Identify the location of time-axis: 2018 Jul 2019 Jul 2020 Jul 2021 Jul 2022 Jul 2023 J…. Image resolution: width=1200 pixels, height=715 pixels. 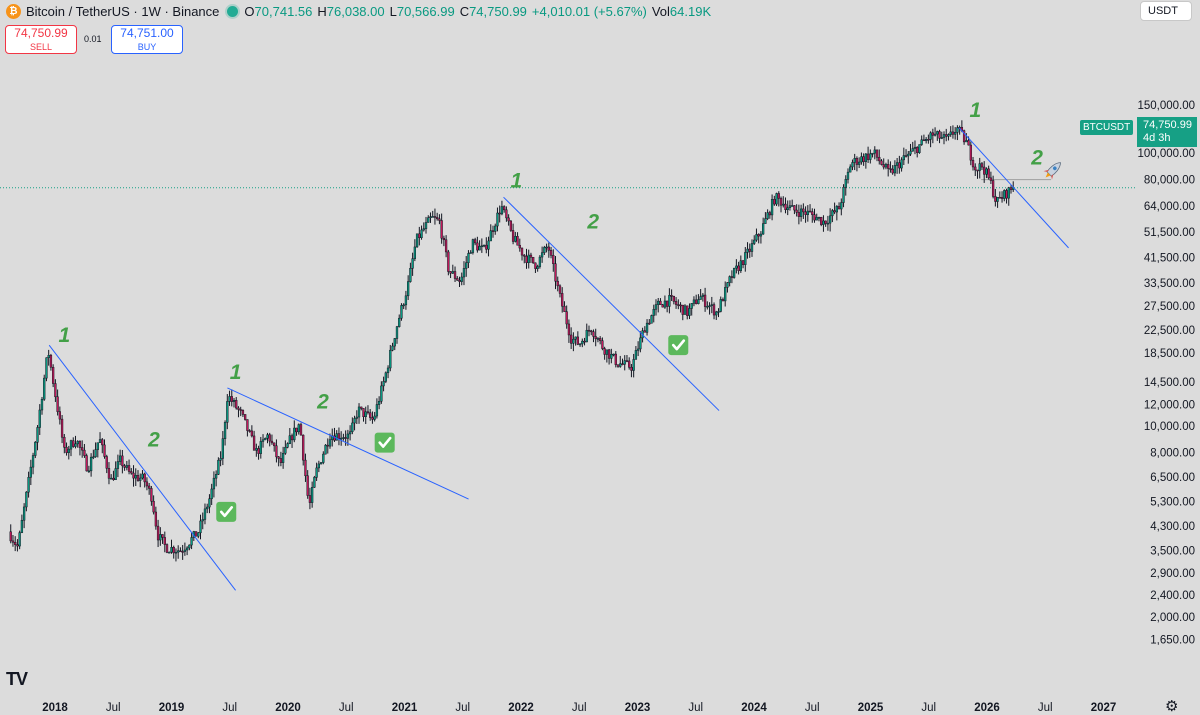
(579, 708).